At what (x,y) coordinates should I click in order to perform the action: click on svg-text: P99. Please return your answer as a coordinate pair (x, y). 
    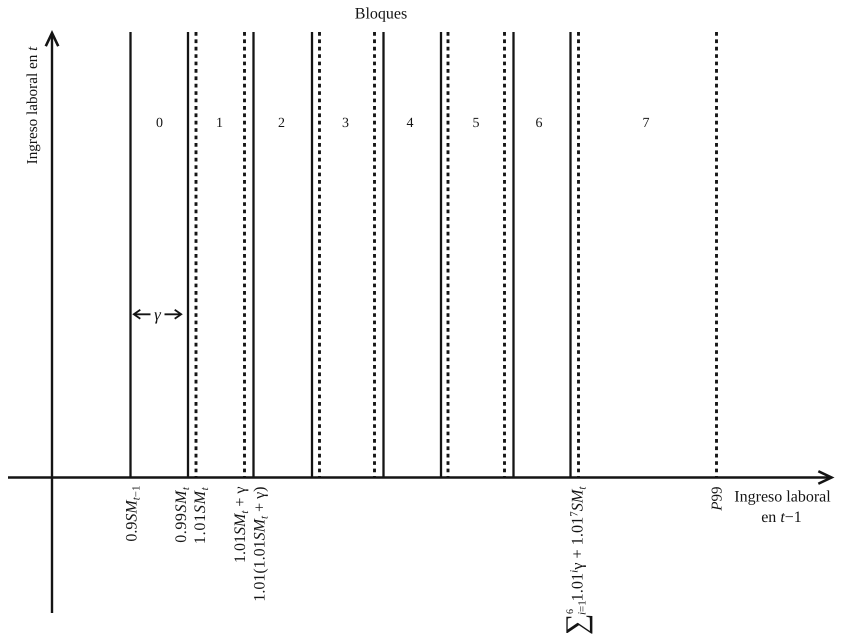
    Looking at the image, I should click on (718, 499).